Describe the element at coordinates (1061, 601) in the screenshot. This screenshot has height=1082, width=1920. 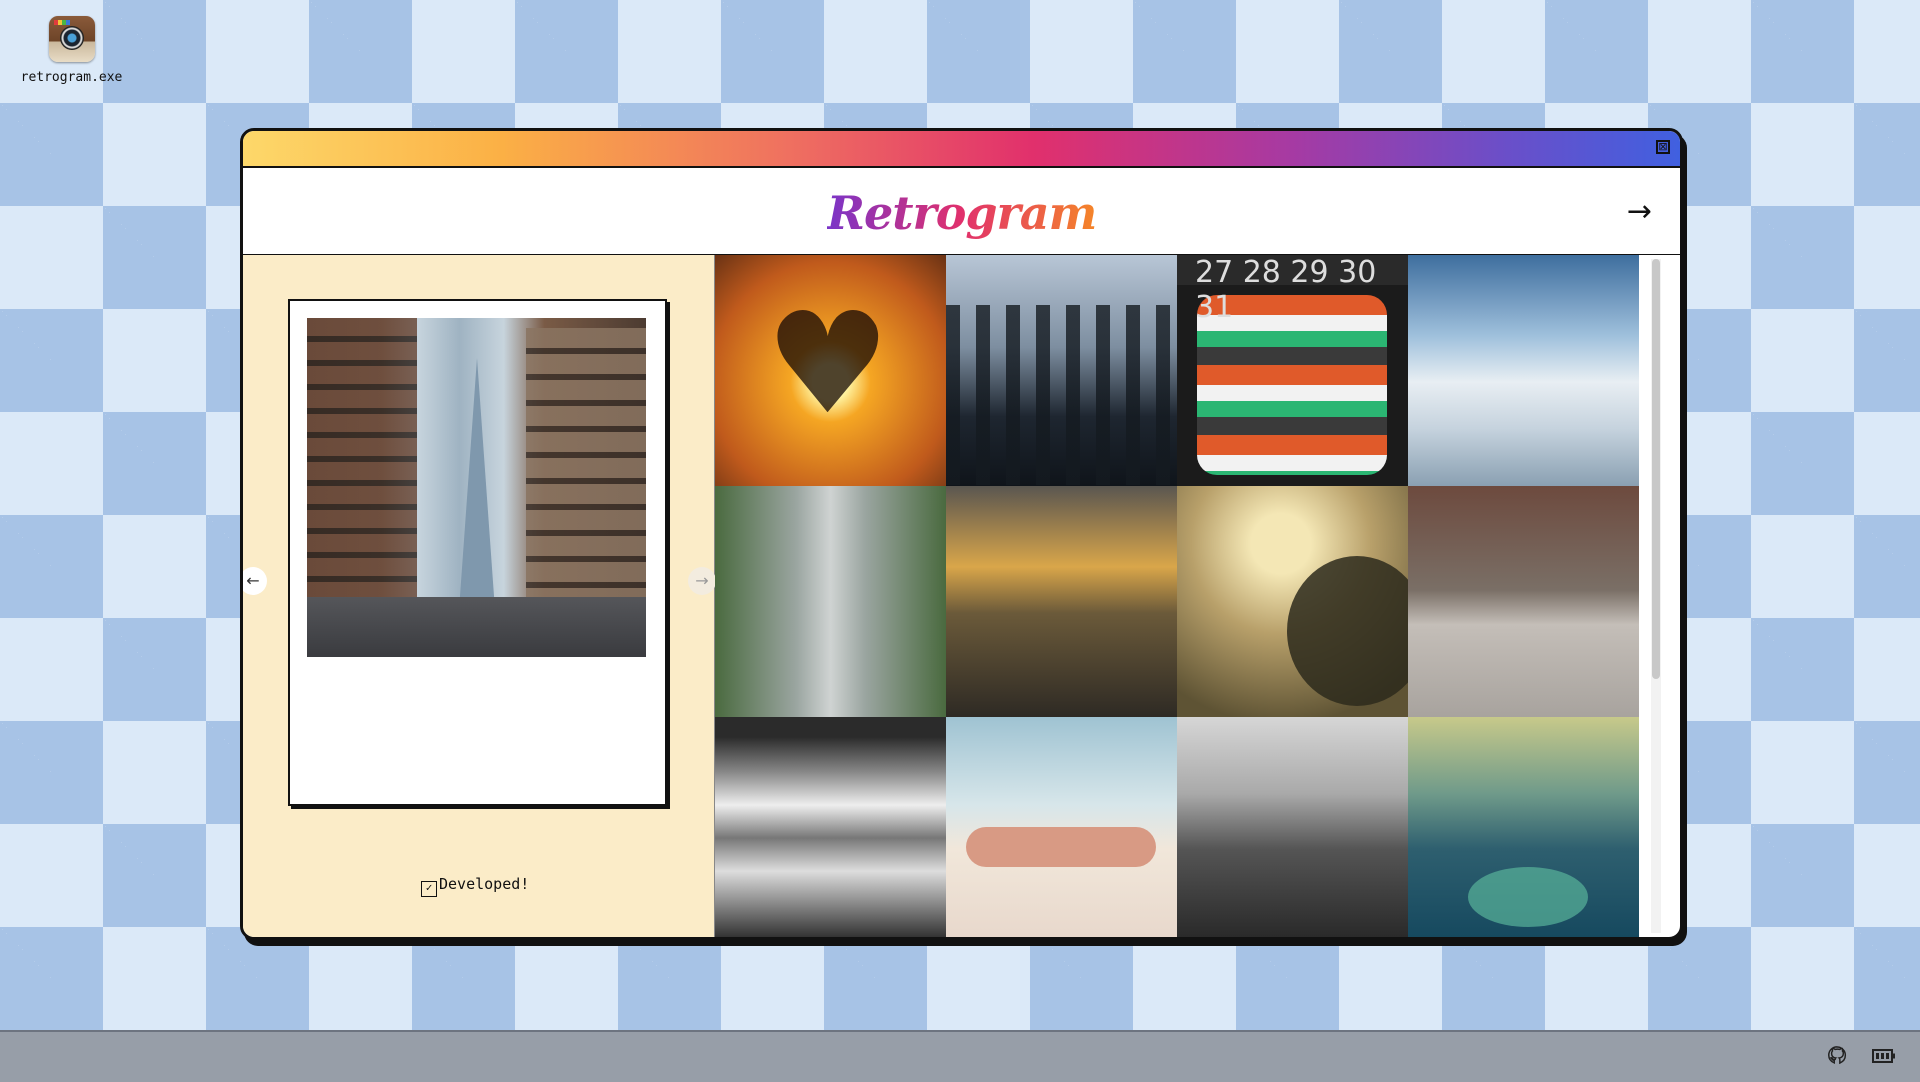
I see `photo-tile-beach-sunset` at that location.